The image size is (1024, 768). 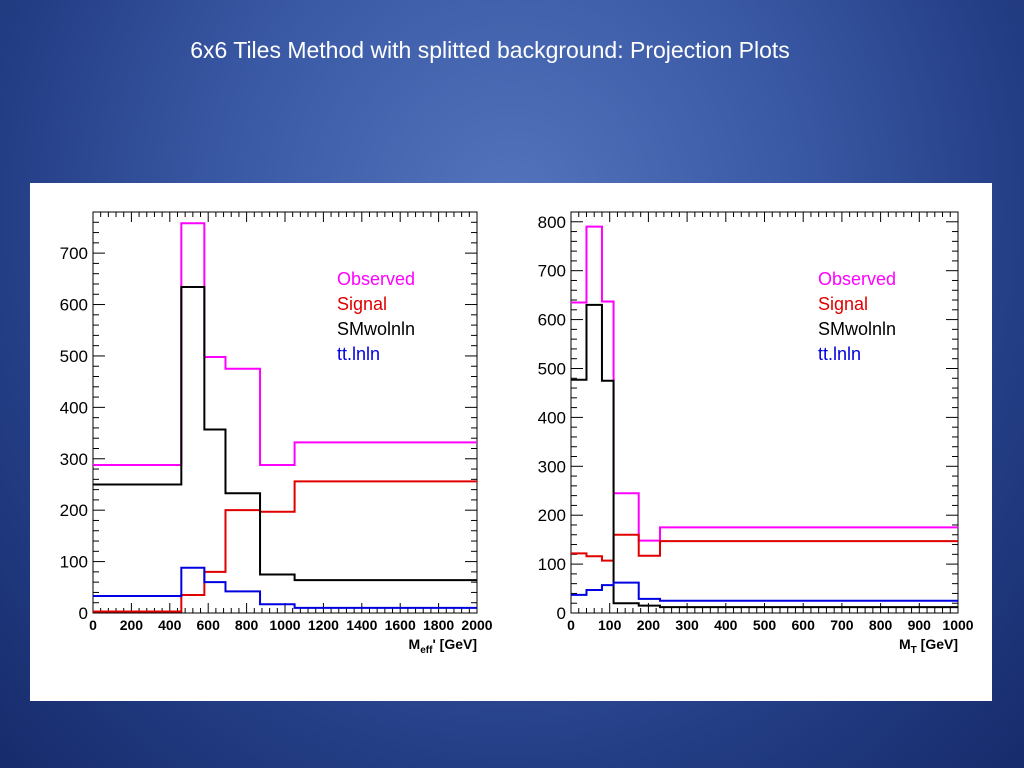 I want to click on x-tick-label: 1800, so click(x=438, y=625).